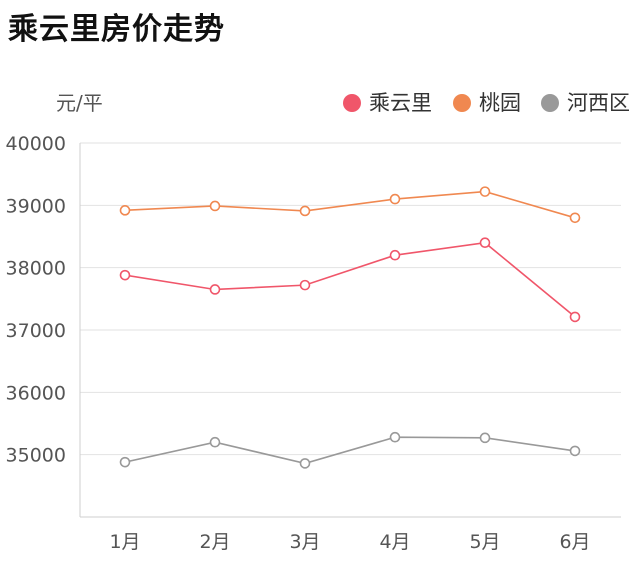  I want to click on legend-item-1: 乘云里, so click(387, 103).